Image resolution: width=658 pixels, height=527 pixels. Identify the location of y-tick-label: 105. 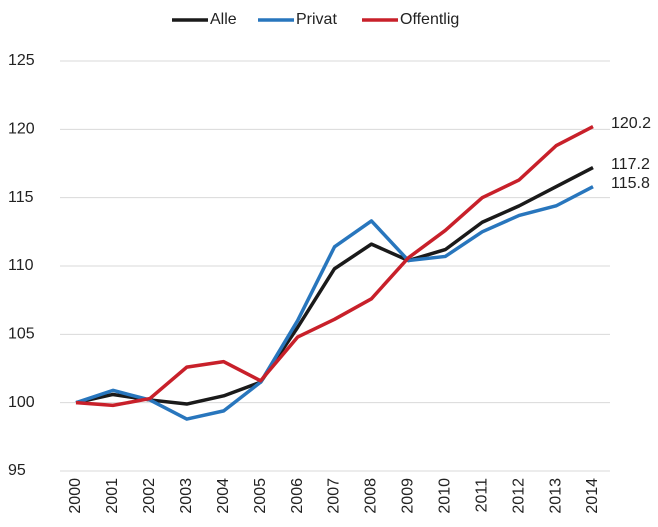
(21, 334).